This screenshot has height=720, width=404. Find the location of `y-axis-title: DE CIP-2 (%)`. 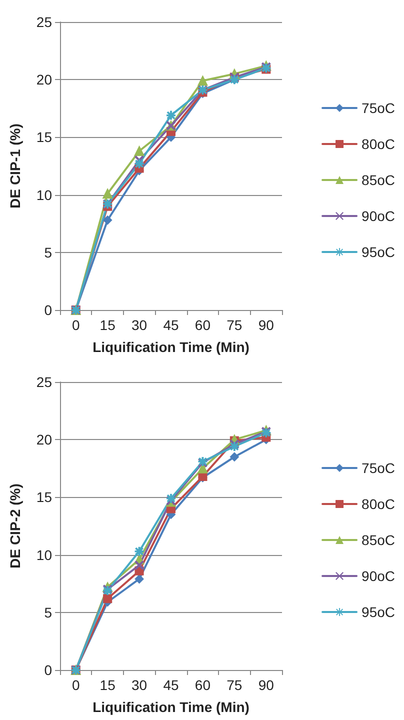

y-axis-title: DE CIP-2 (%) is located at coordinates (15, 526).